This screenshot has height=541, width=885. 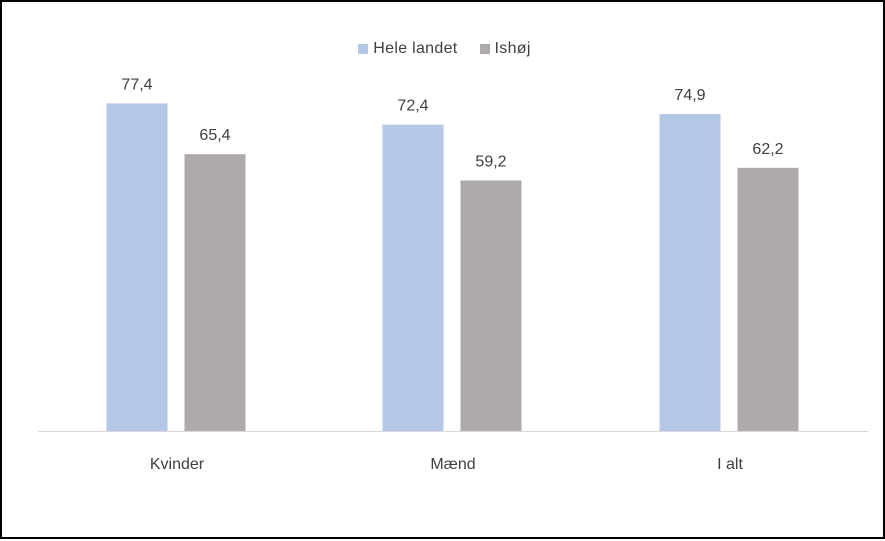 What do you see at coordinates (689, 95) in the screenshot?
I see `data-label-hele-landet-3: 74,9` at bounding box center [689, 95].